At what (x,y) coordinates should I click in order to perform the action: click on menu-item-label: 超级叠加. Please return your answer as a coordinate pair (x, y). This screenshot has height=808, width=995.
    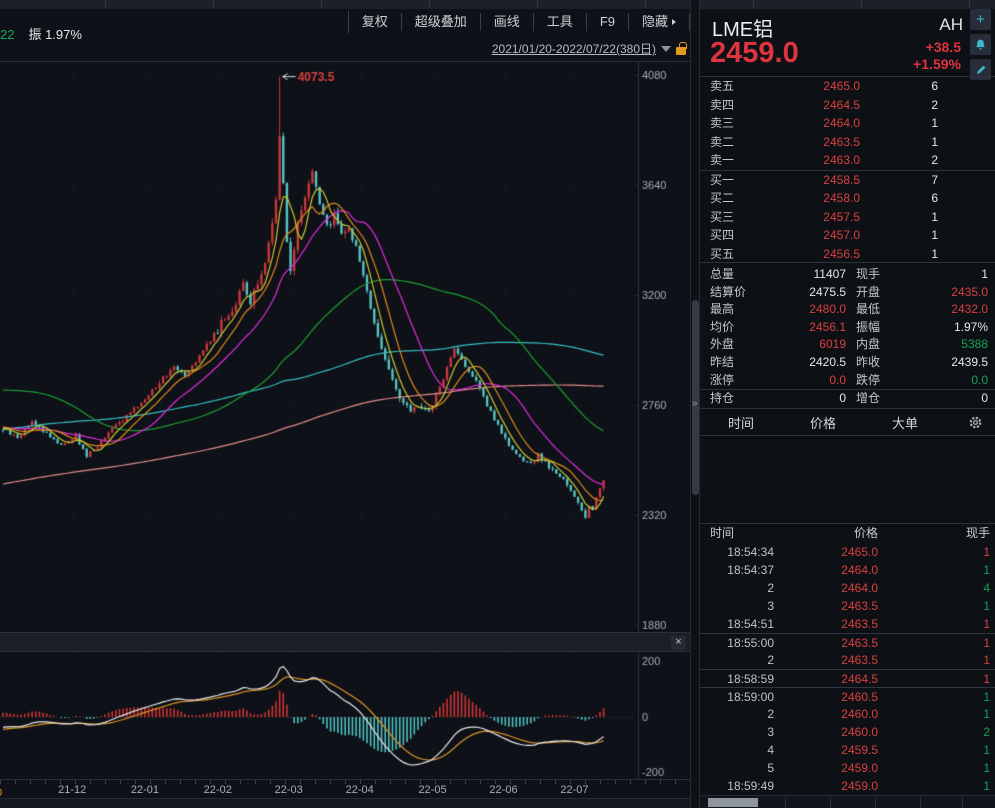
    Looking at the image, I should click on (440, 21).